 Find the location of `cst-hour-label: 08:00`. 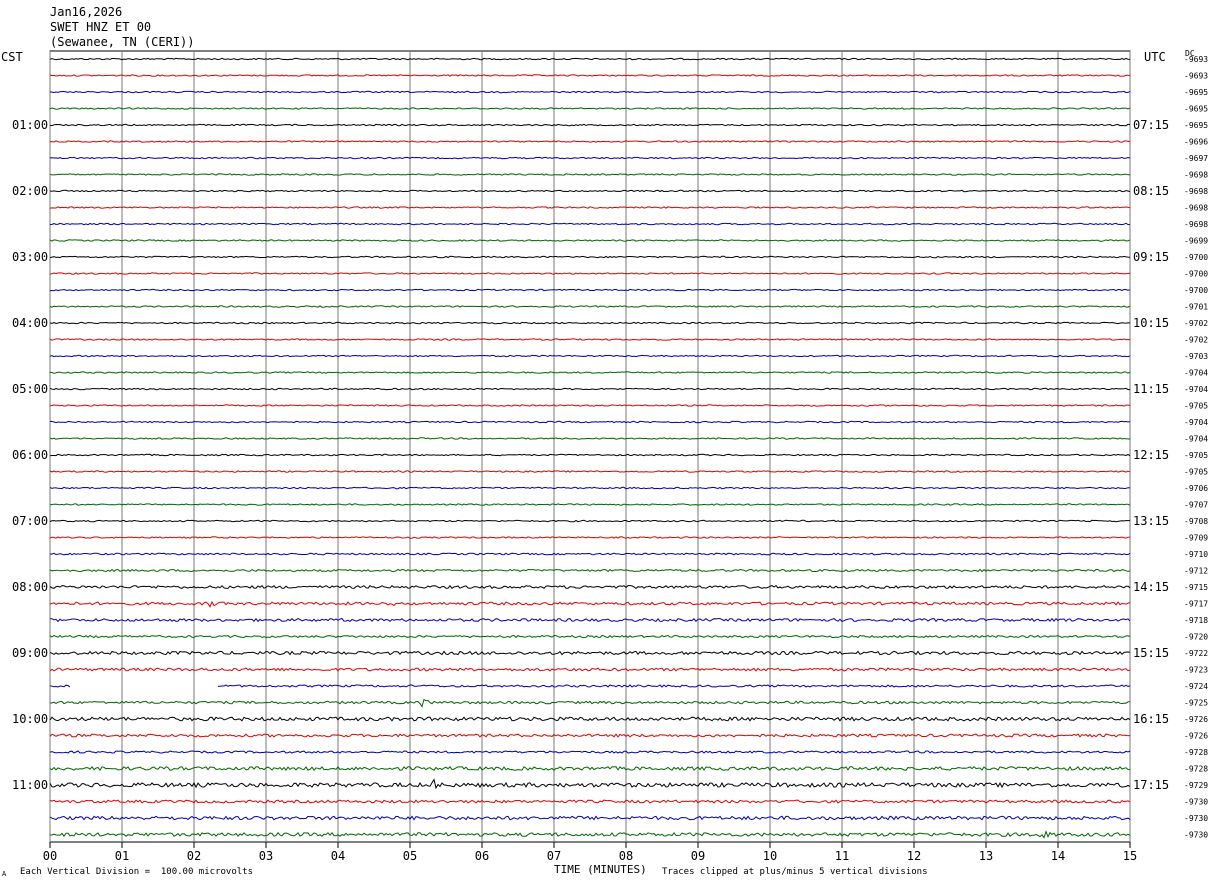

cst-hour-label: 08:00 is located at coordinates (30, 587).